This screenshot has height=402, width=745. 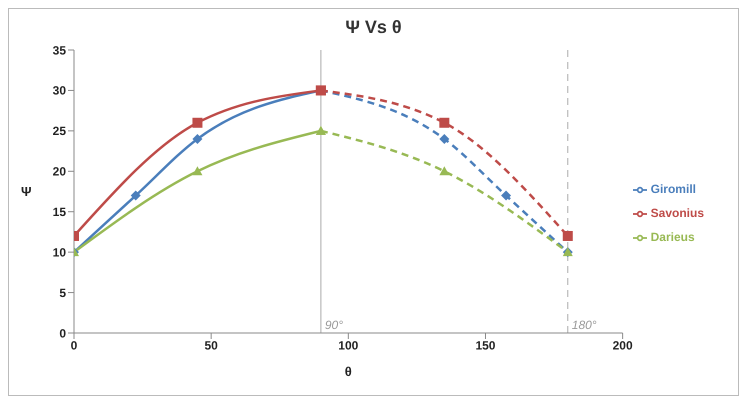 I want to click on x-axis-title: θ, so click(x=348, y=371).